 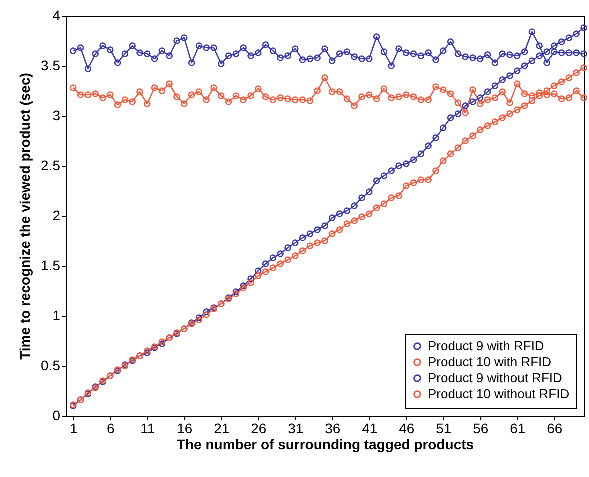 I want to click on x-tick-label: 36, so click(x=333, y=428).